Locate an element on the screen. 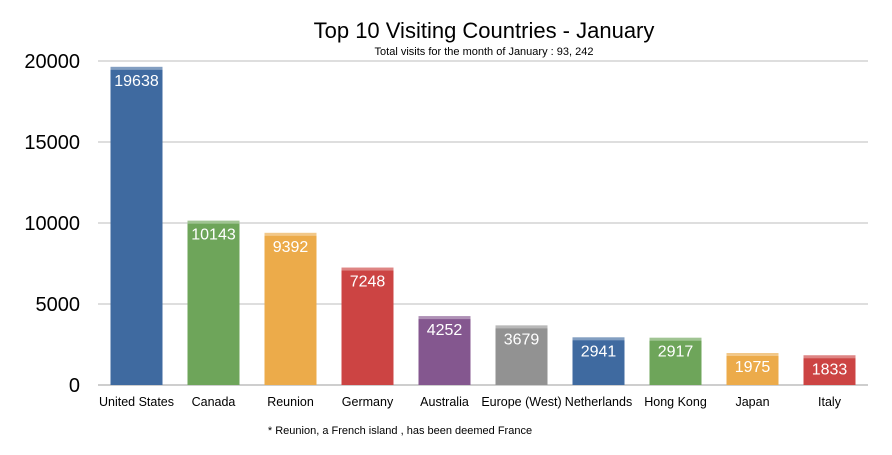  data-label: 2917 is located at coordinates (676, 352).